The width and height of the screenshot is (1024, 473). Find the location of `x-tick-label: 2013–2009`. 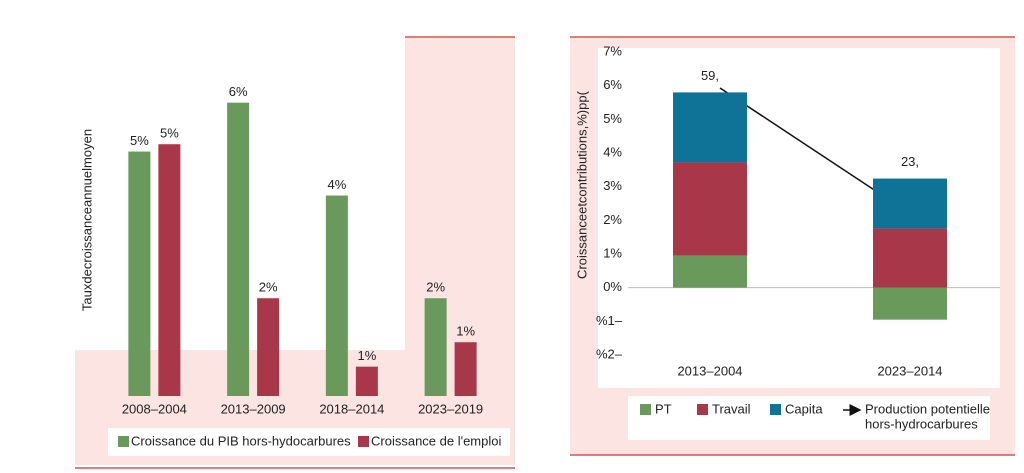

x-tick-label: 2013–2009 is located at coordinates (253, 408).